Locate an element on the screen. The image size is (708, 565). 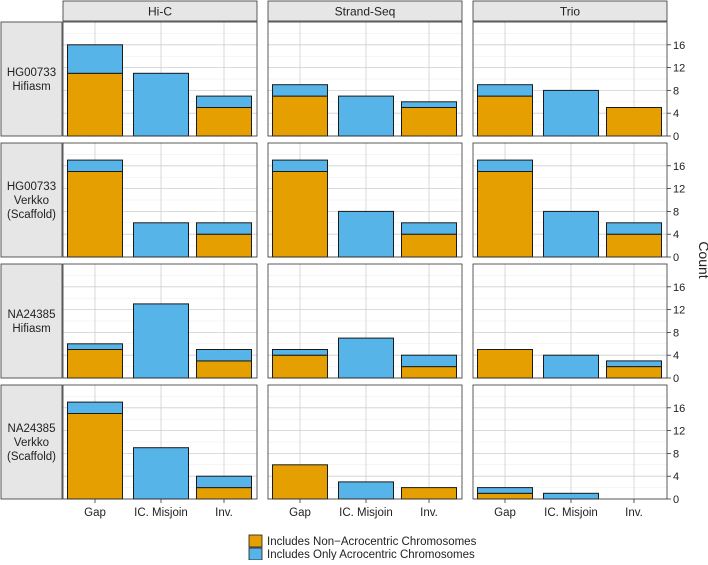
y-axis-title: Count is located at coordinates (702, 259).